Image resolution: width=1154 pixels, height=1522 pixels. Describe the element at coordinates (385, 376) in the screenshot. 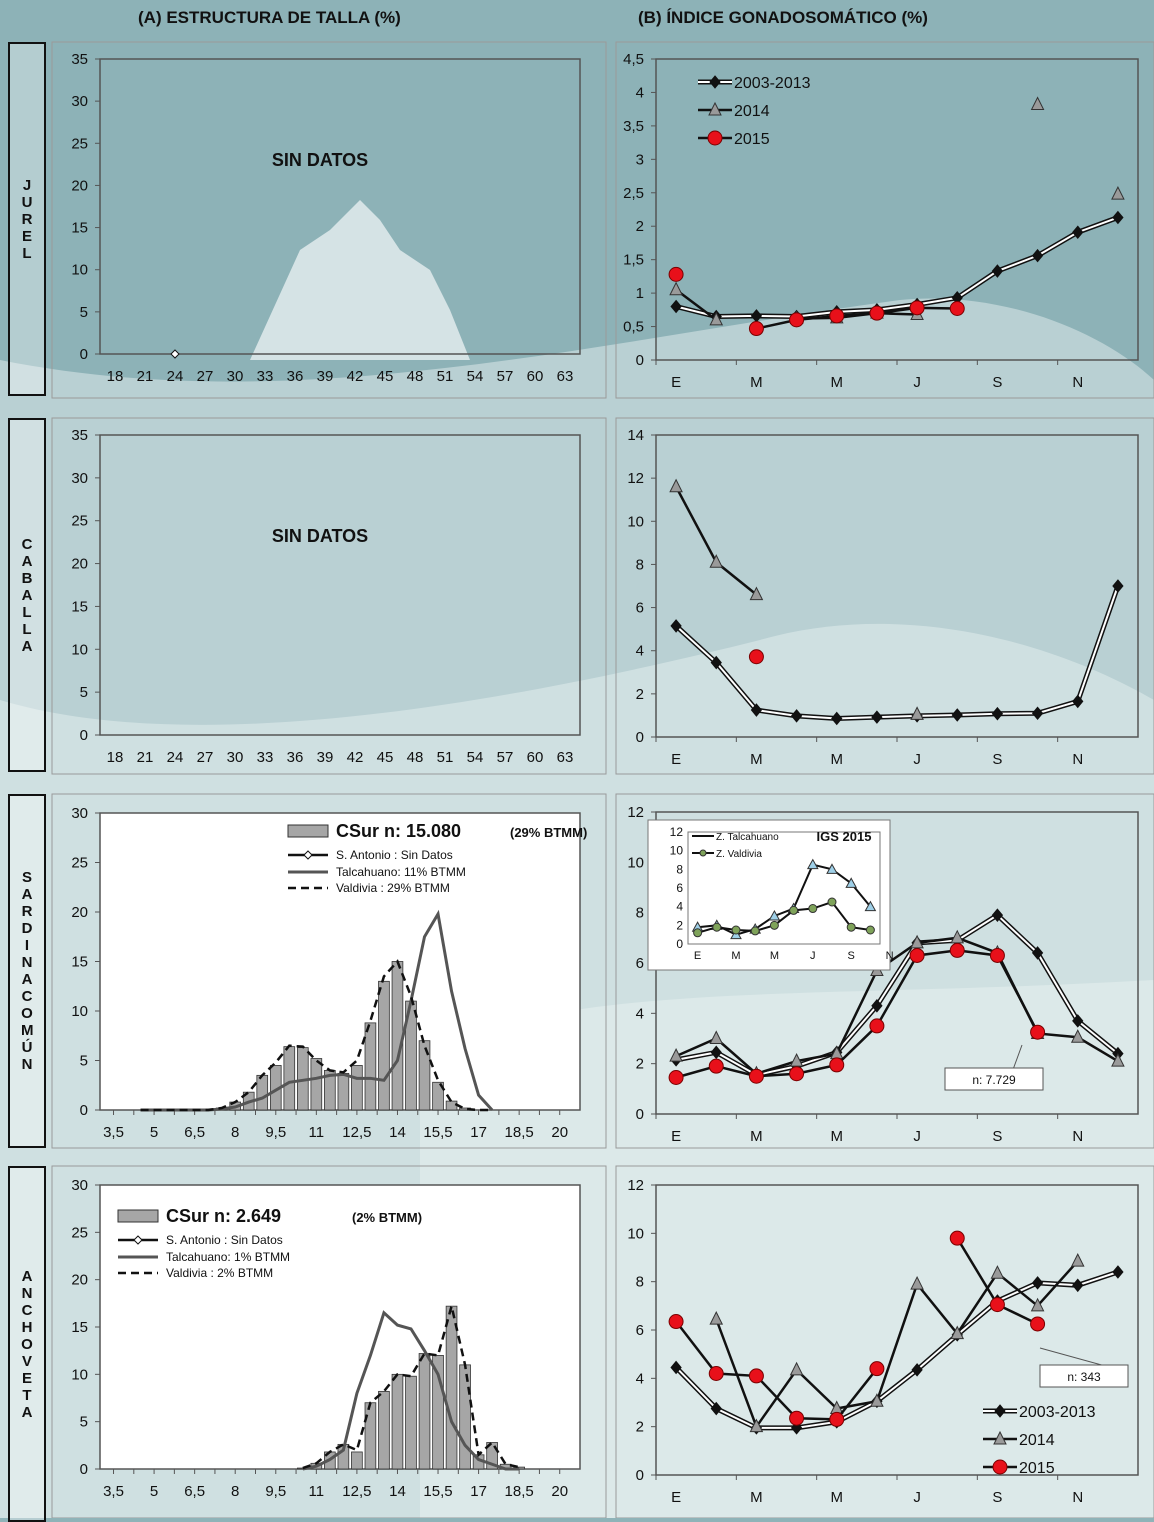

I see `jurel_talla-xtick-label: 45` at that location.